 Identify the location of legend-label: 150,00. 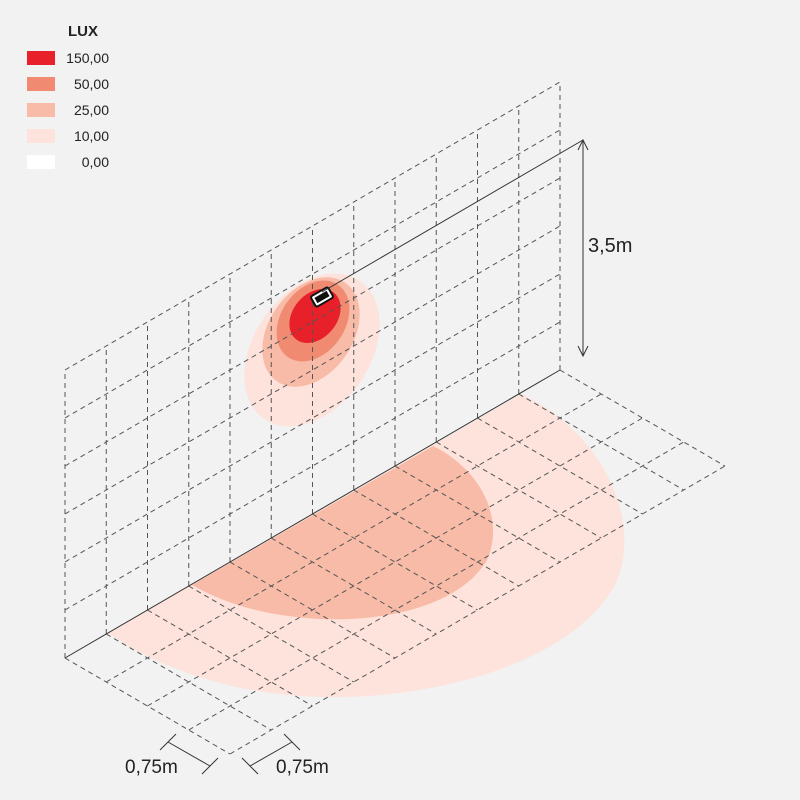
(87, 58).